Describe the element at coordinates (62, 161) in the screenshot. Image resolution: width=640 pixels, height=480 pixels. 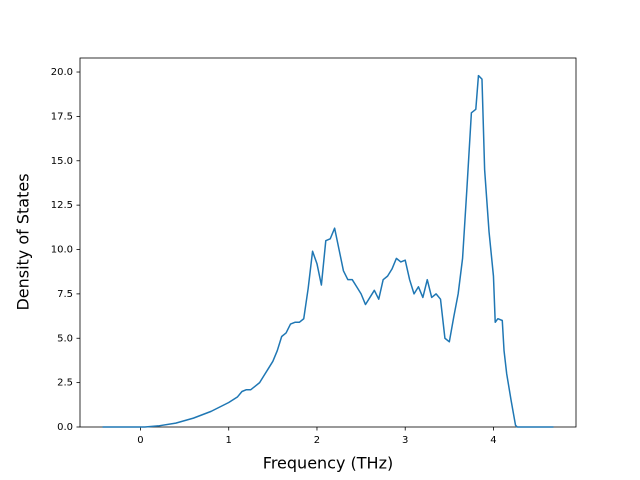
I see `y-tick-label: 15.0` at that location.